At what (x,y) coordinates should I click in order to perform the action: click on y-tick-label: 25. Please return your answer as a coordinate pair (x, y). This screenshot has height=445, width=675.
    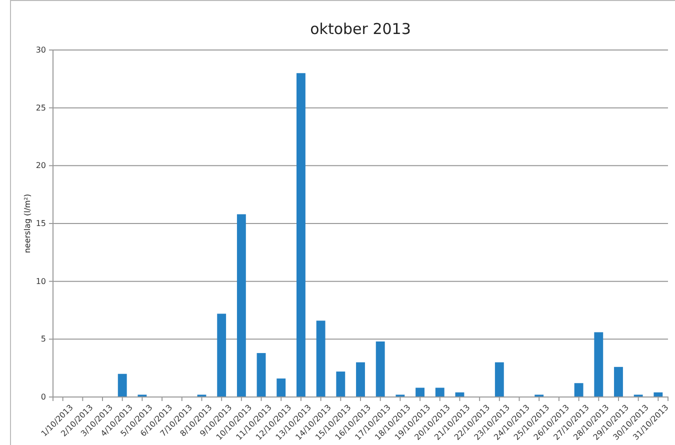
    Looking at the image, I should click on (41, 107).